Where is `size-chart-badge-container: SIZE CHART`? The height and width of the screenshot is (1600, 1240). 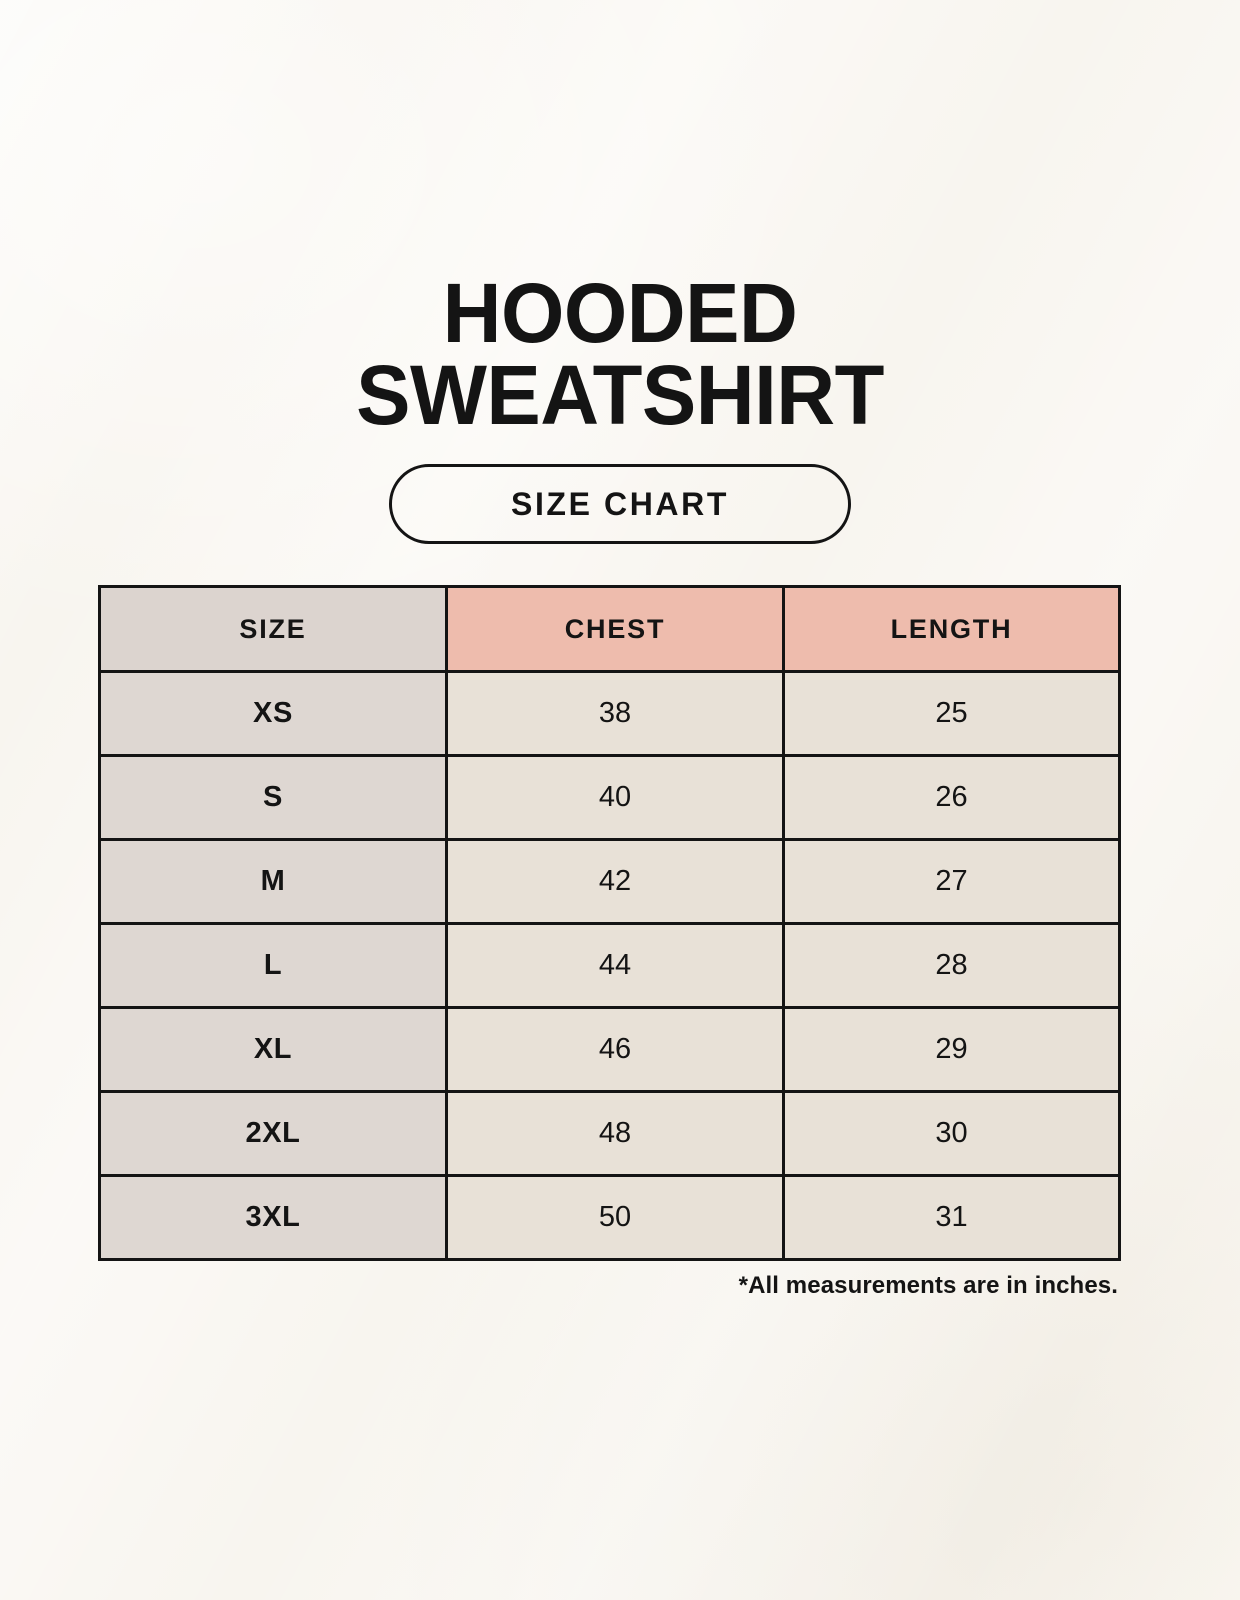
size-chart-badge-container: SIZE CHART is located at coordinates (620, 504).